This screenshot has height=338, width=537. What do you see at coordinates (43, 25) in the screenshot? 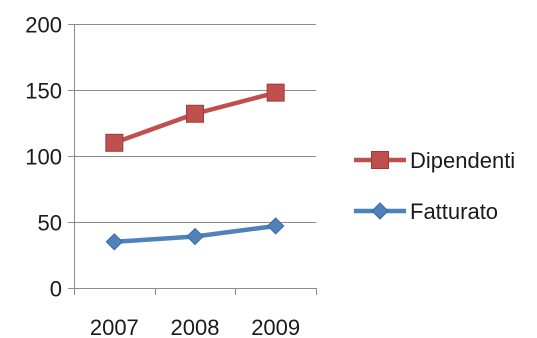
I see `y-tick-label: 200` at bounding box center [43, 25].